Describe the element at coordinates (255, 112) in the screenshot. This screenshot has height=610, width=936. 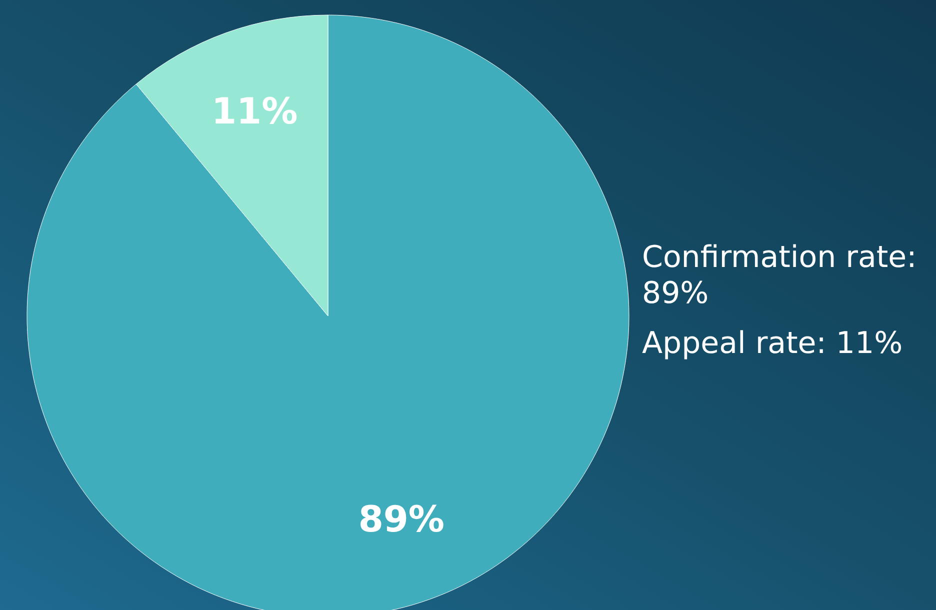
I see `data-label: 11%` at that location.